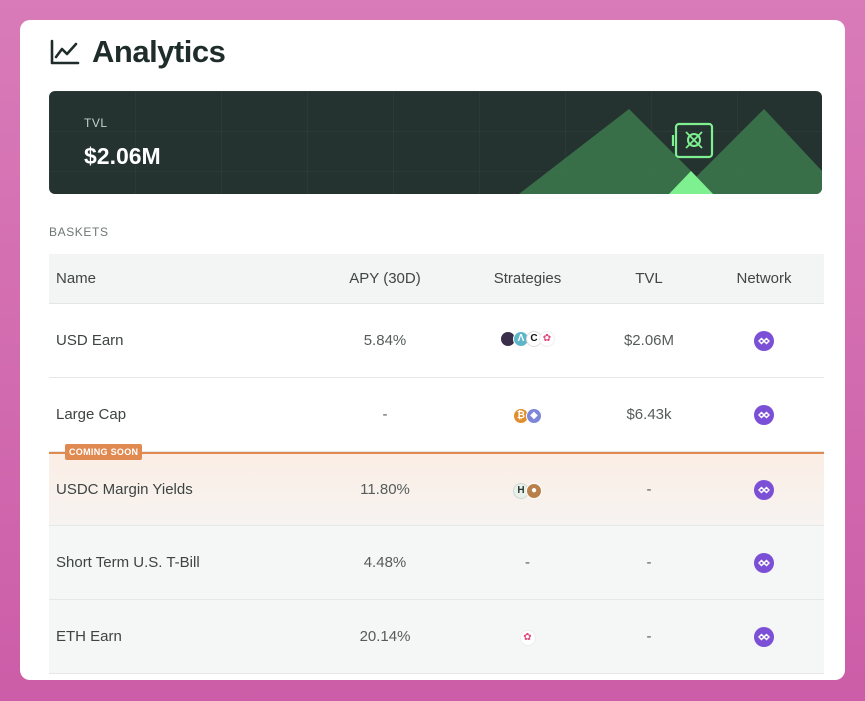 The width and height of the screenshot is (865, 701). I want to click on basket-strategies: ₿ ◆, so click(527, 414).